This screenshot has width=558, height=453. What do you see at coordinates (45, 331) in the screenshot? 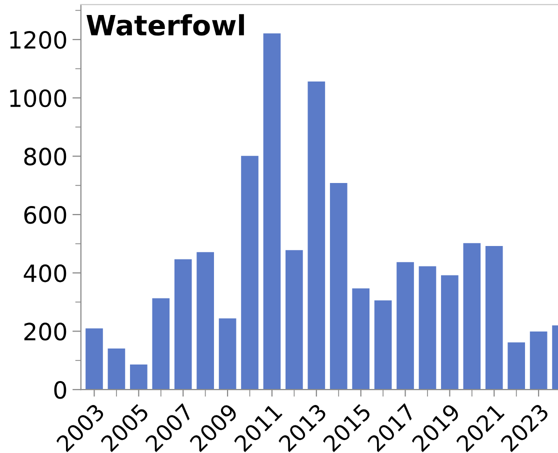
I see `y-tick-label: 200` at bounding box center [45, 331].